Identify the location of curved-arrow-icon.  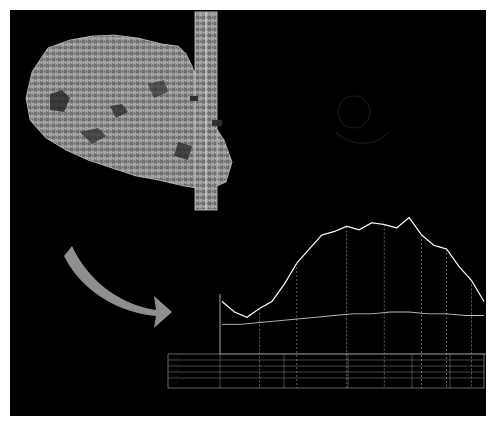
(118, 287).